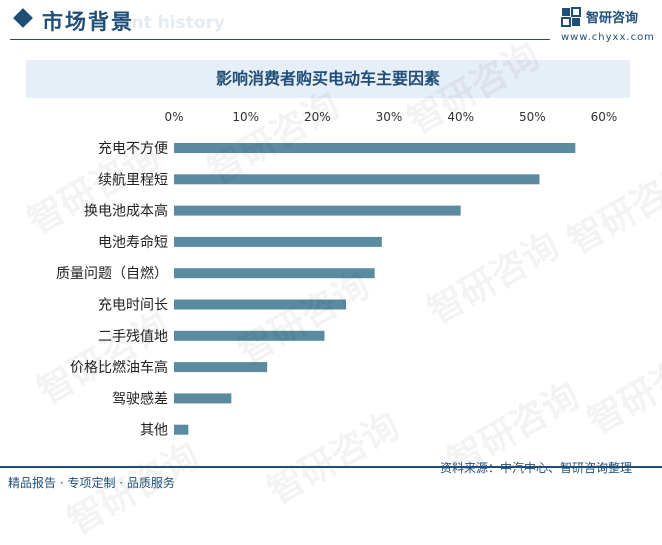  Describe the element at coordinates (532, 117) in the screenshot. I see `x-tick-label: 50%` at that location.